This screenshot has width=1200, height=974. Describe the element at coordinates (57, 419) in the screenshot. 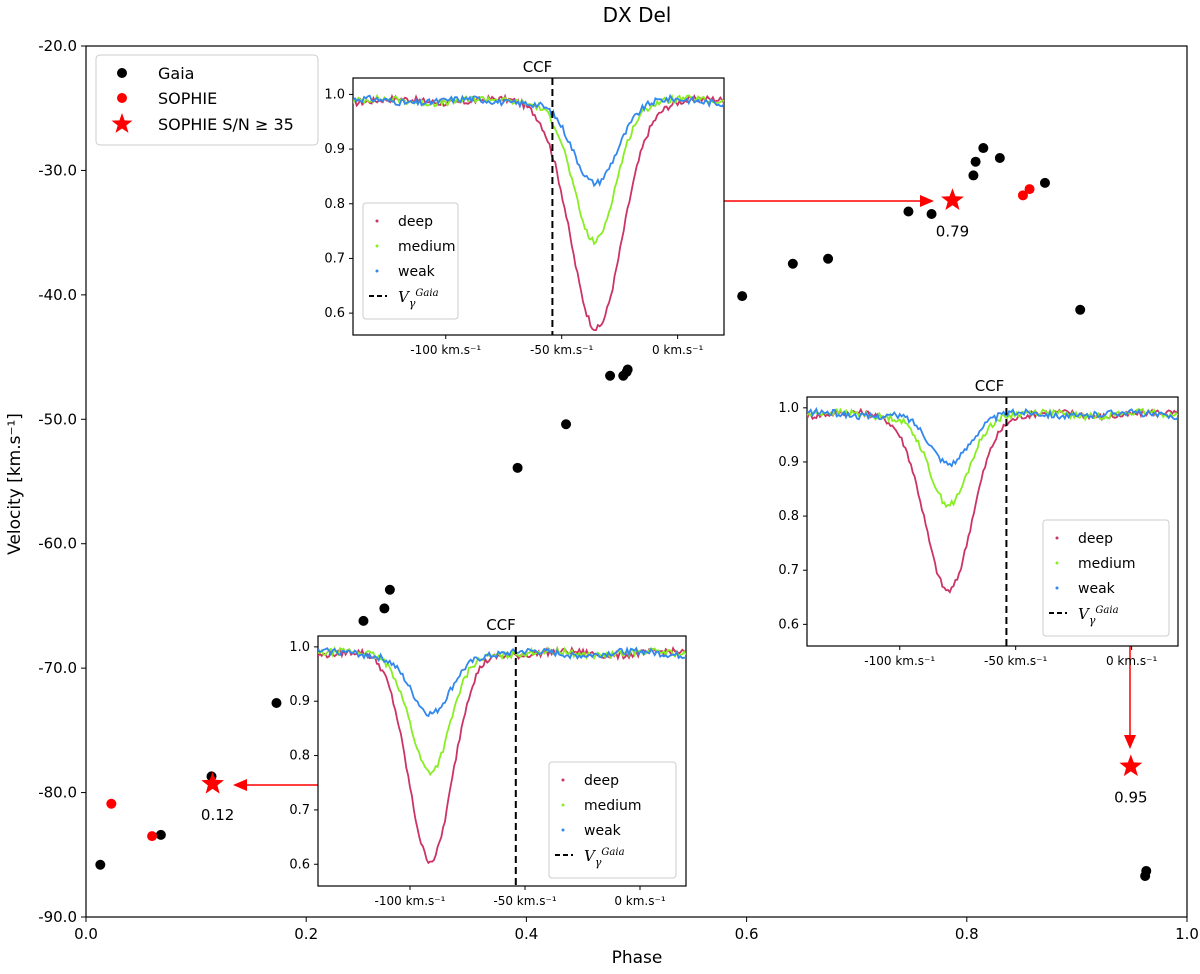

I see `y-tick-label: -50.0` at that location.